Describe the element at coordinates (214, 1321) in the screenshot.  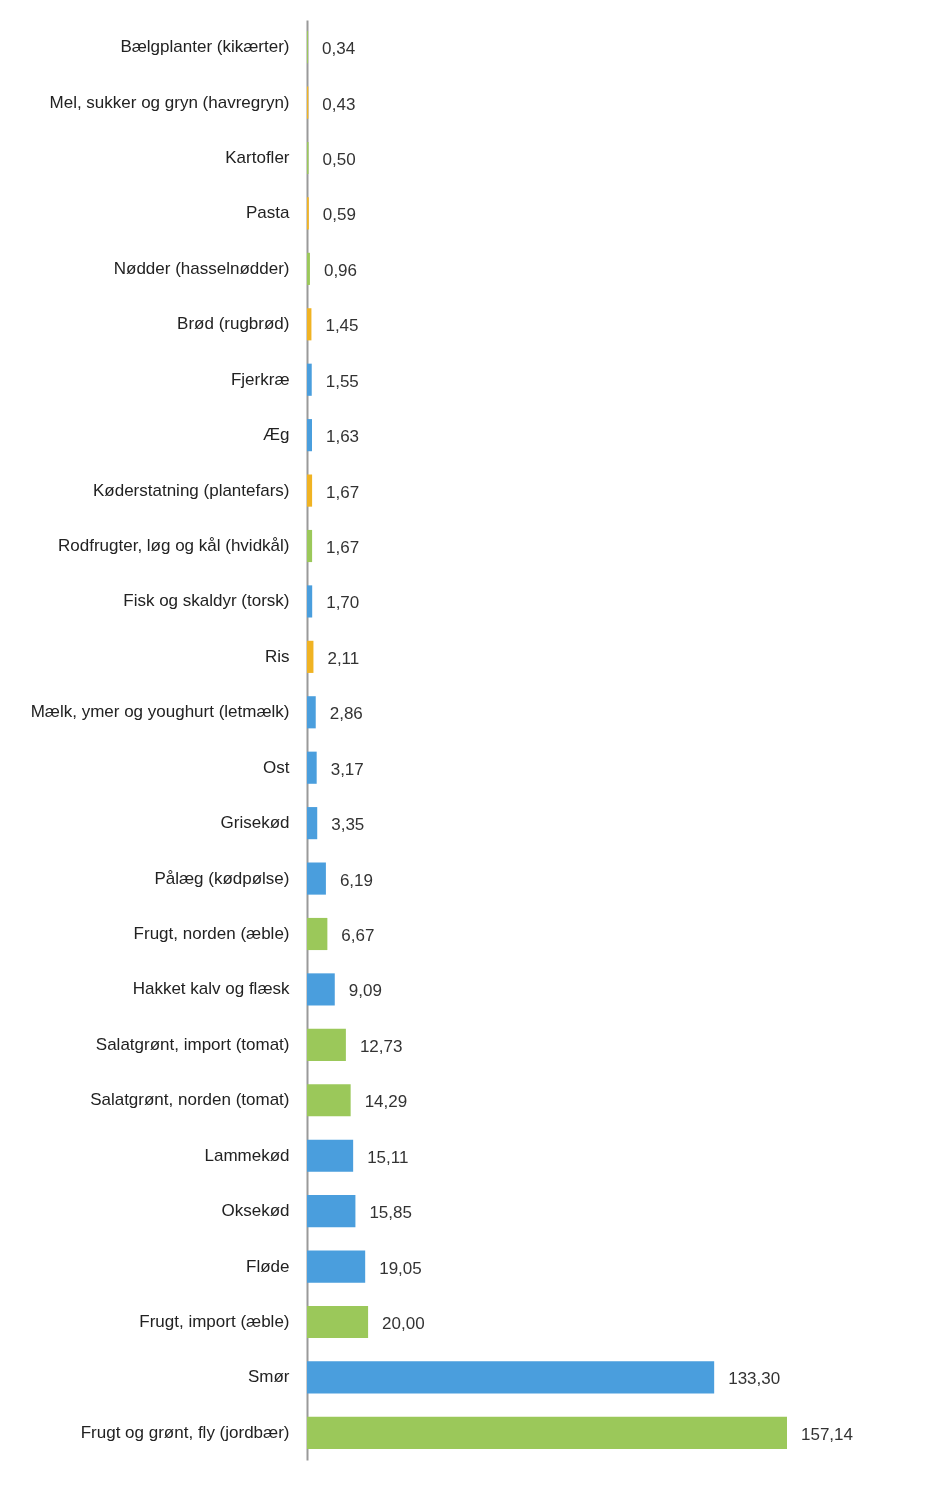
I see `y-tick-label: Frugt, import (æble)` at that location.